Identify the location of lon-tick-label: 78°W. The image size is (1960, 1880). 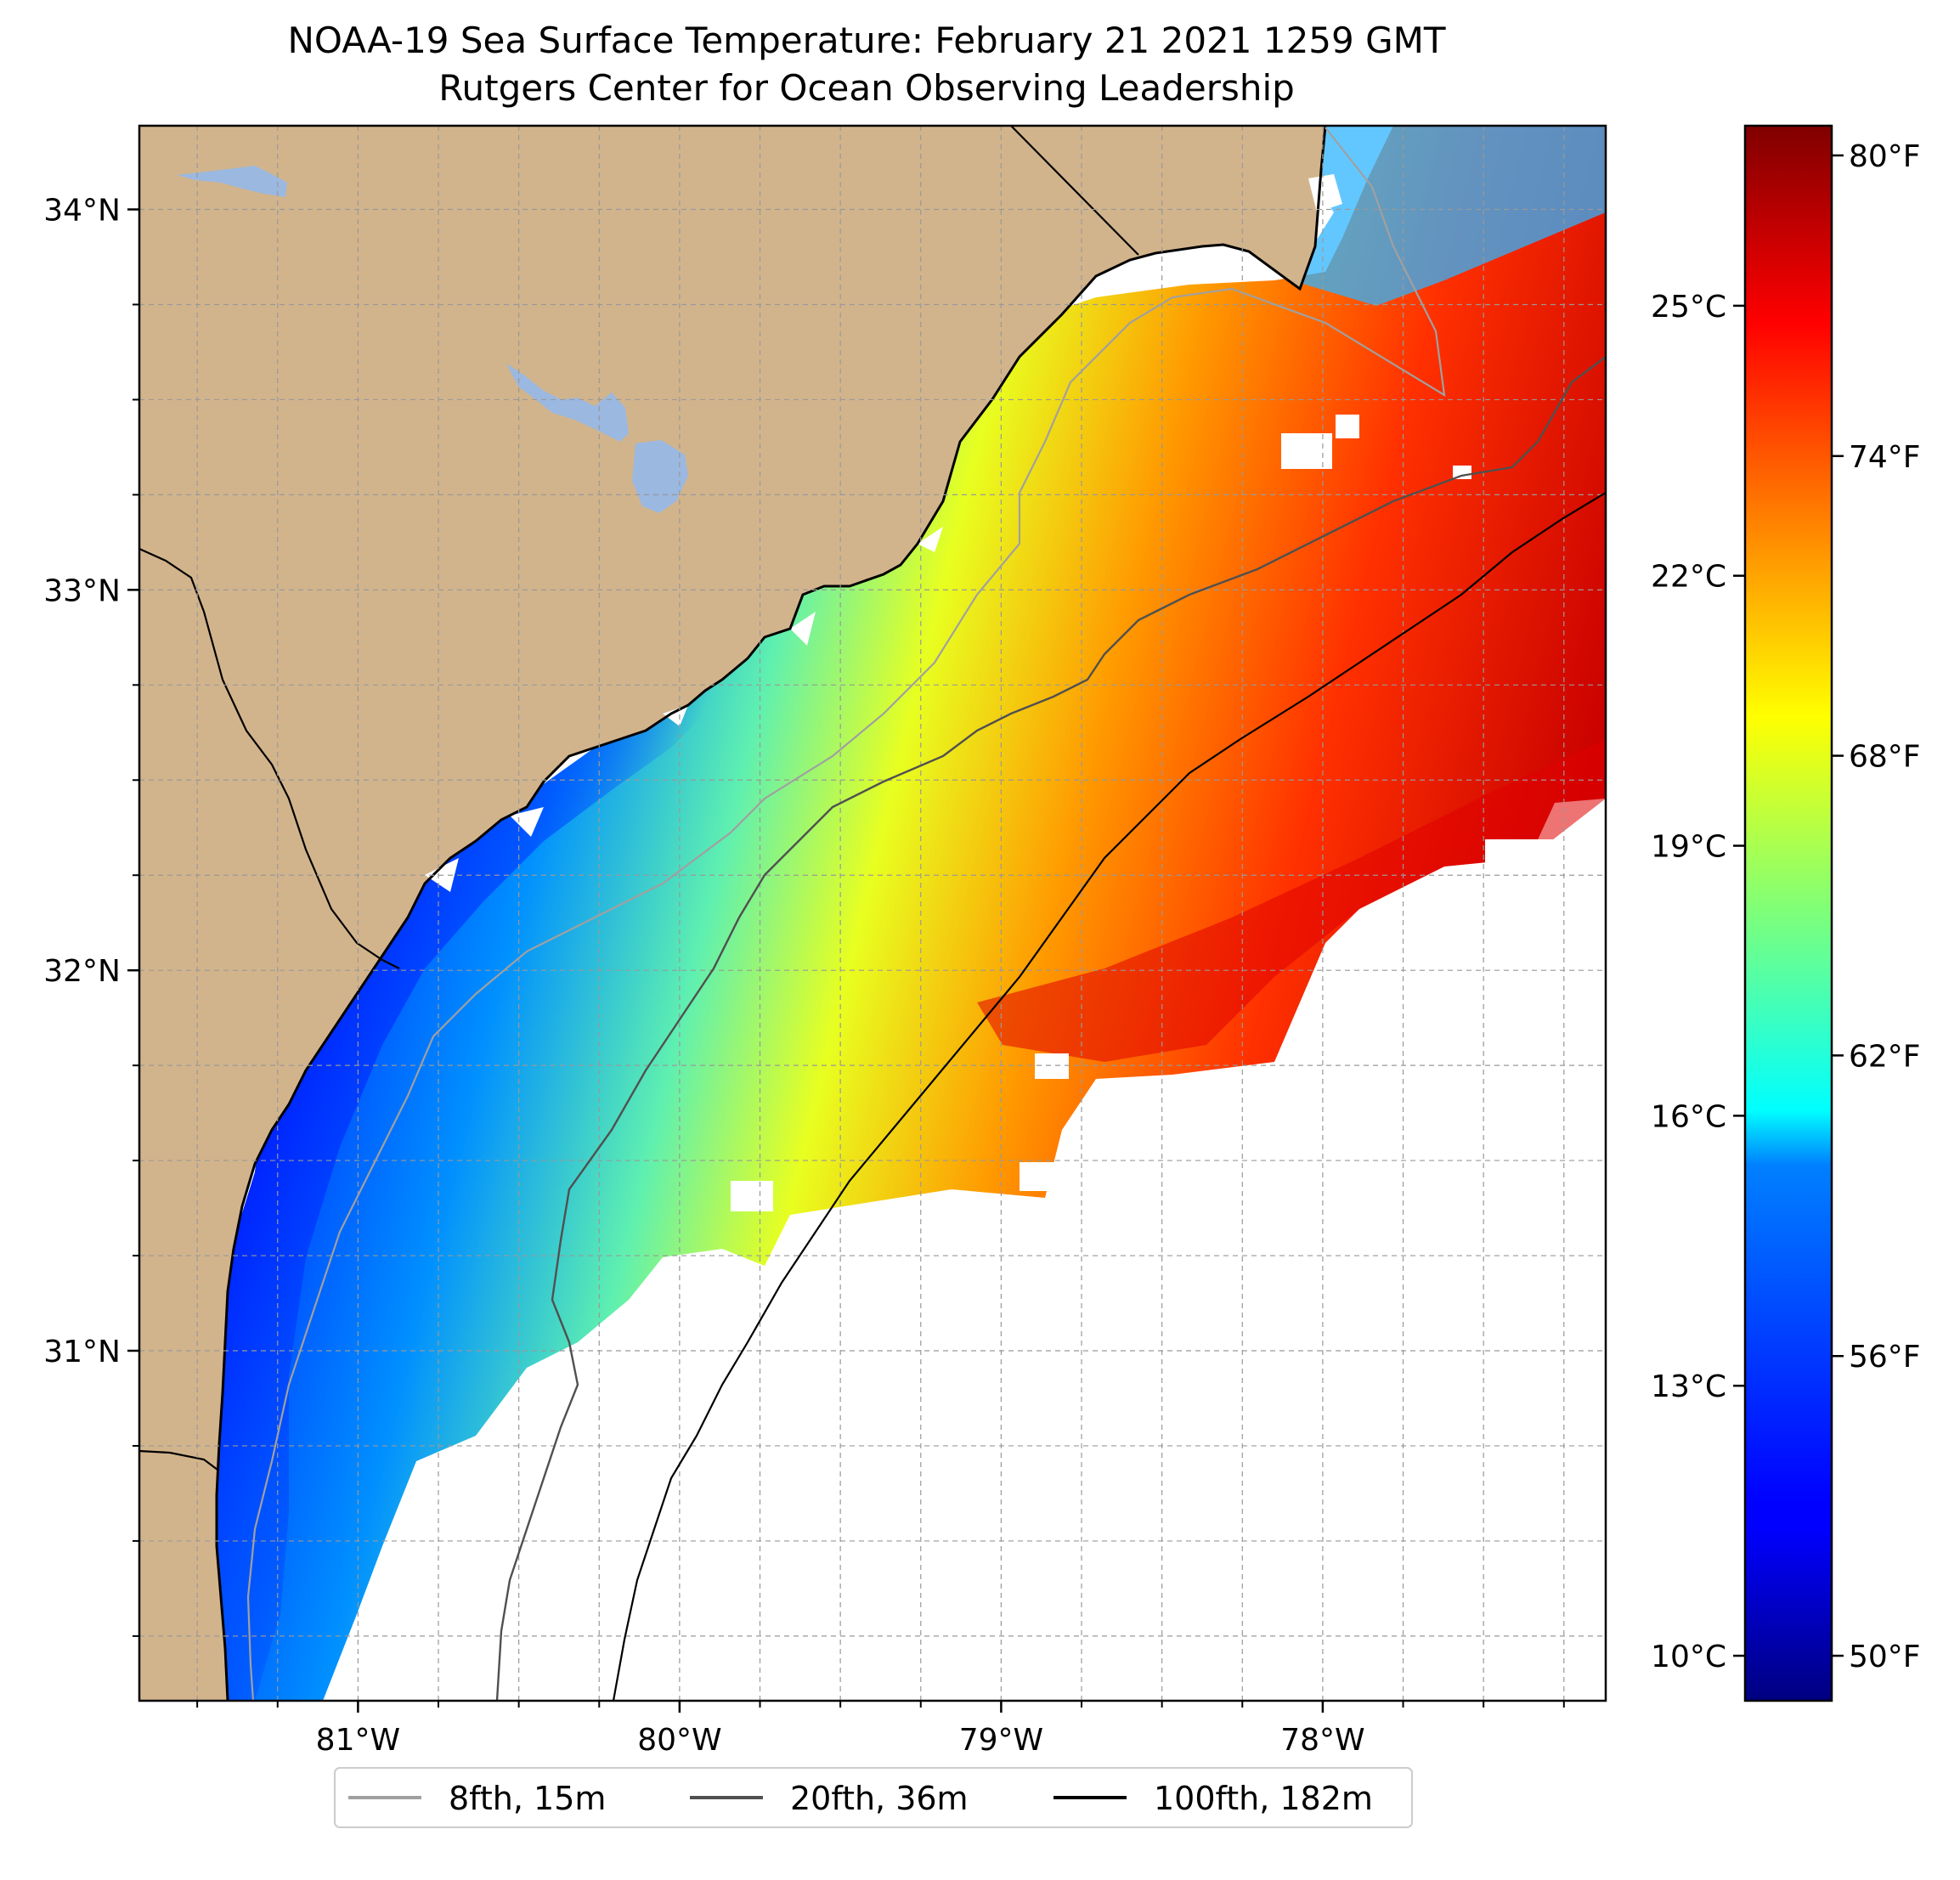
(1322, 1741).